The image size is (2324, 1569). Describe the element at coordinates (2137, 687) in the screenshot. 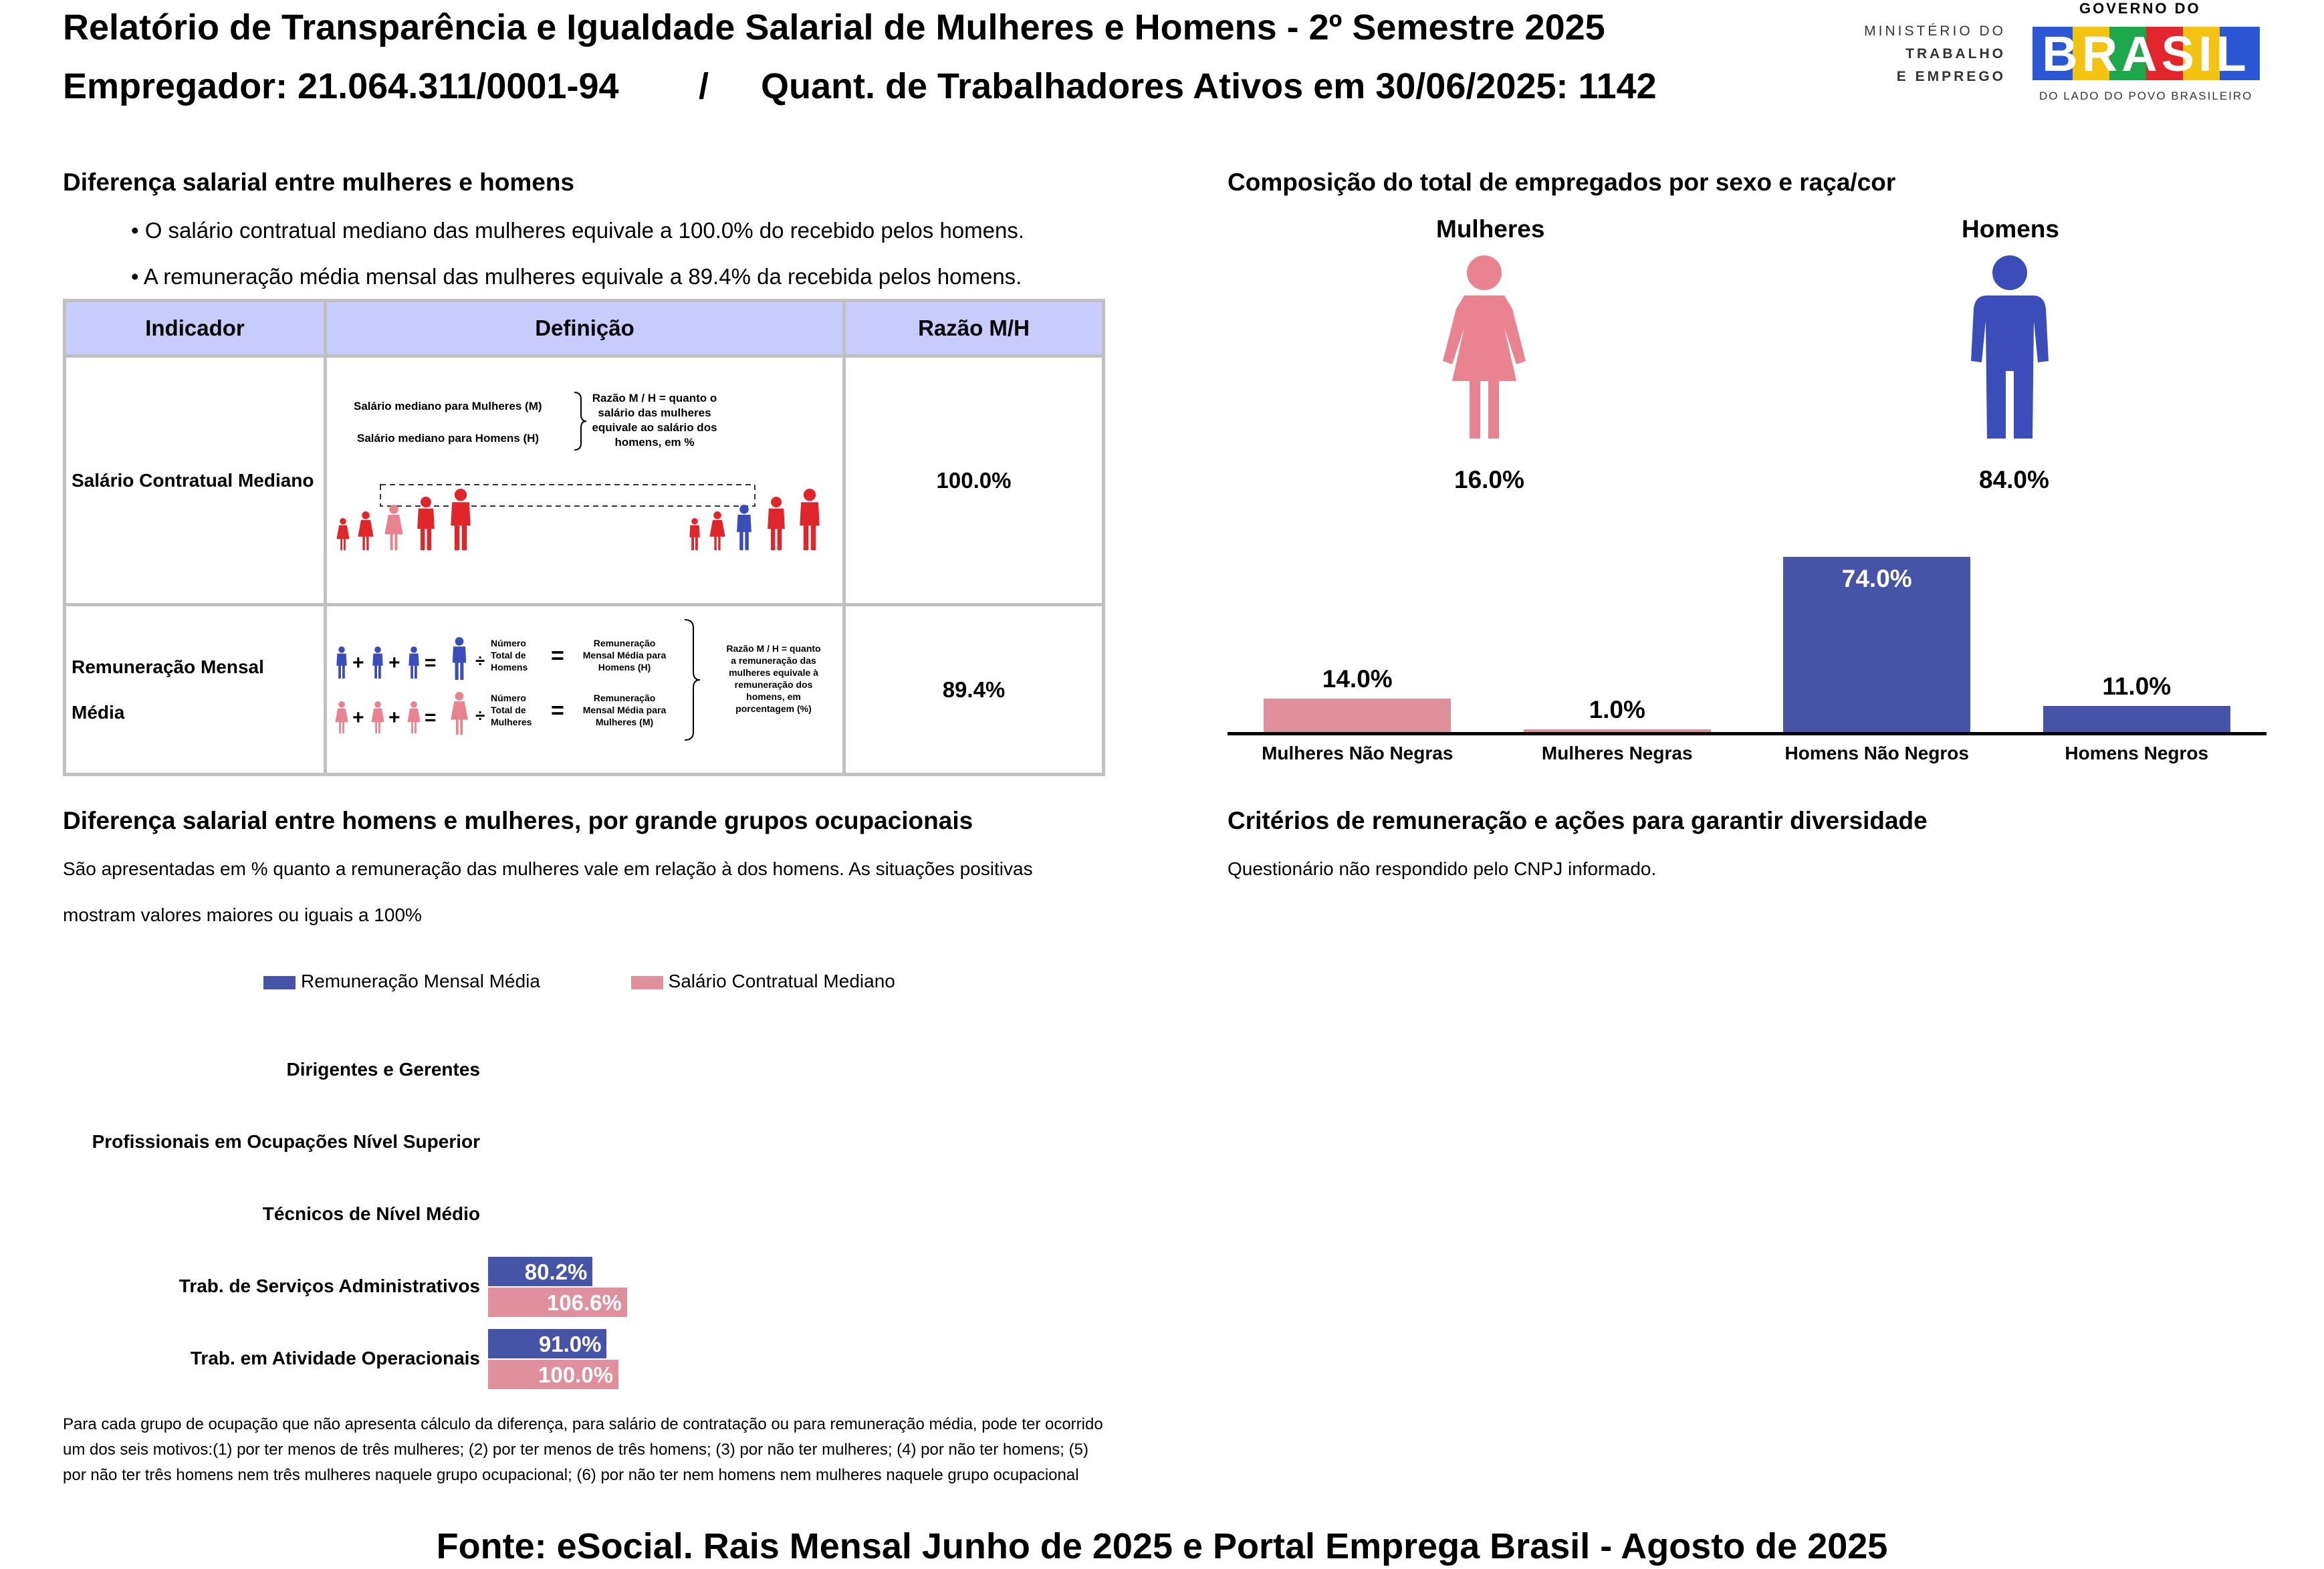

I see `bar-value-label: 11.0%` at that location.